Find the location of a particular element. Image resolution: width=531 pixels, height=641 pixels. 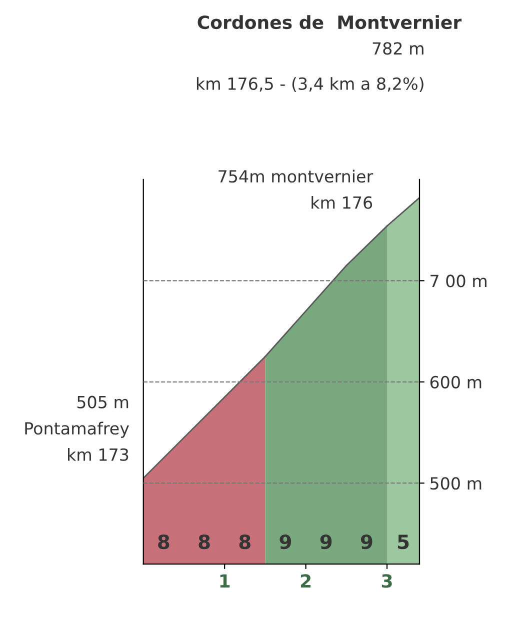

chart-title: Cordones de Montvernier is located at coordinates (330, 22).